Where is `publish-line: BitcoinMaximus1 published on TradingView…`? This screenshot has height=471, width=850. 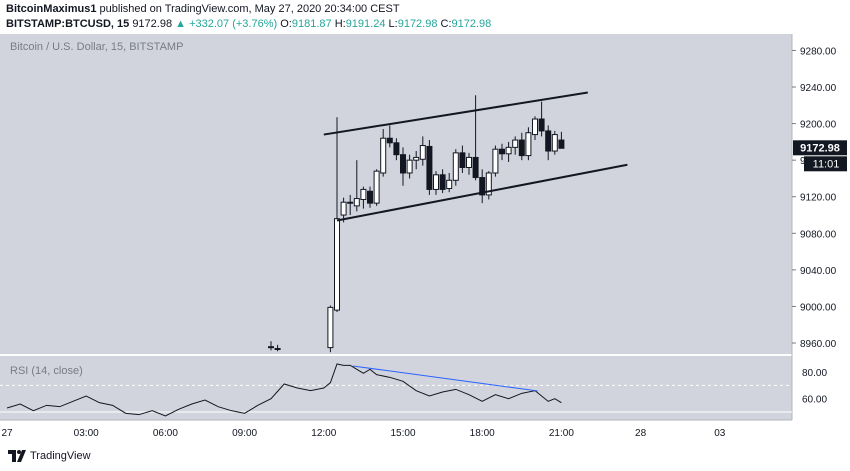
publish-line: BitcoinMaximus1 published on TradingView… is located at coordinates (203, 9).